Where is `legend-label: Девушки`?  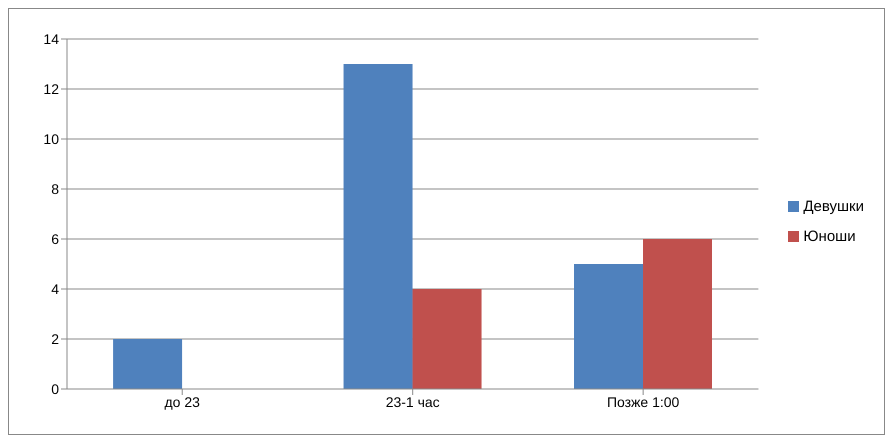 legend-label: Девушки is located at coordinates (833, 206).